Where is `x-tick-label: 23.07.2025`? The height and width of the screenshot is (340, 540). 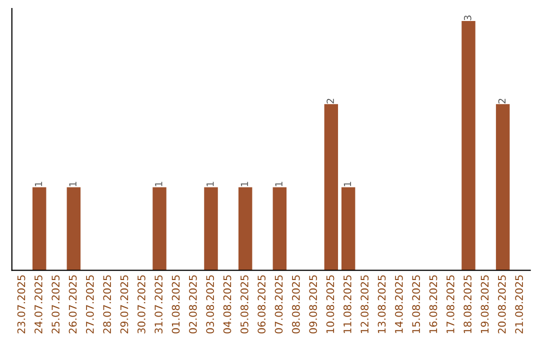
x-tick-label: 23.07.2025 is located at coordinates (21, 304).